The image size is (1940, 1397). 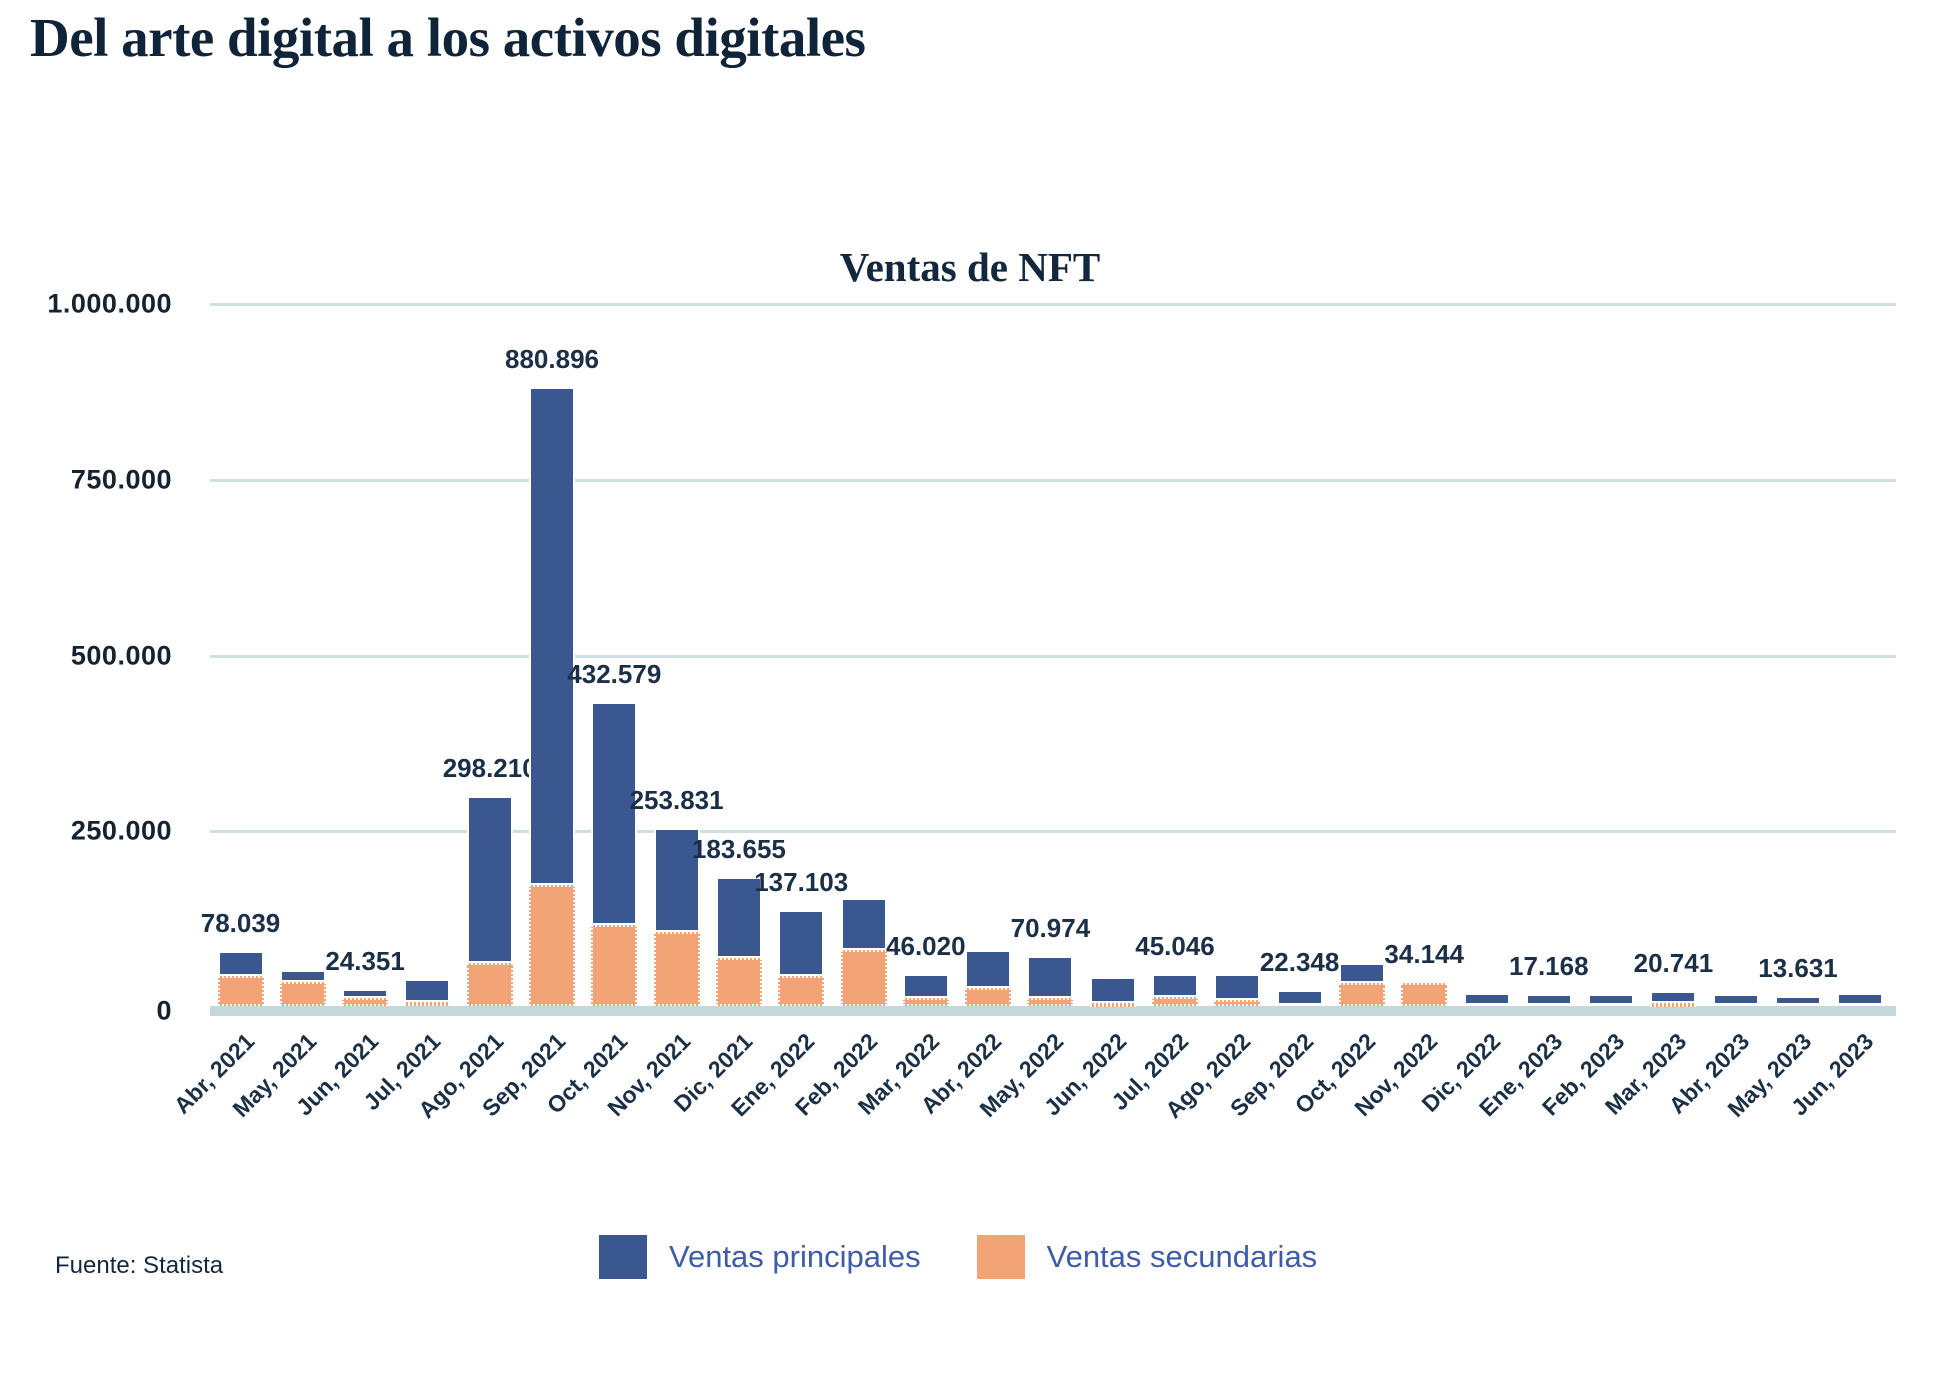 What do you see at coordinates (970, 267) in the screenshot?
I see `chart-title: Ventas de NFT` at bounding box center [970, 267].